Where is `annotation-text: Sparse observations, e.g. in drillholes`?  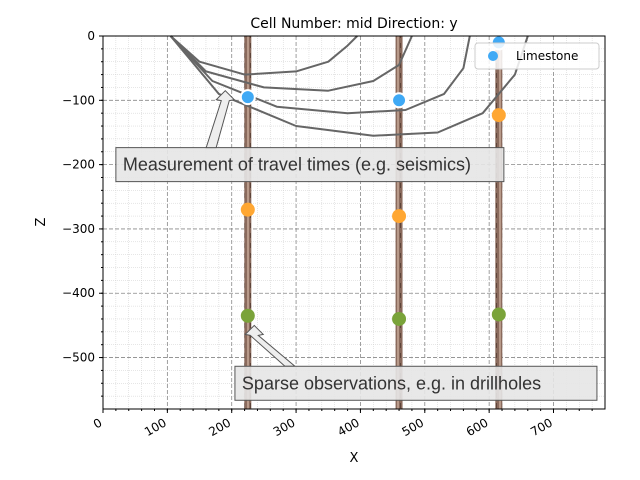
annotation-text: Sparse observations, e.g. in drillholes is located at coordinates (391, 383).